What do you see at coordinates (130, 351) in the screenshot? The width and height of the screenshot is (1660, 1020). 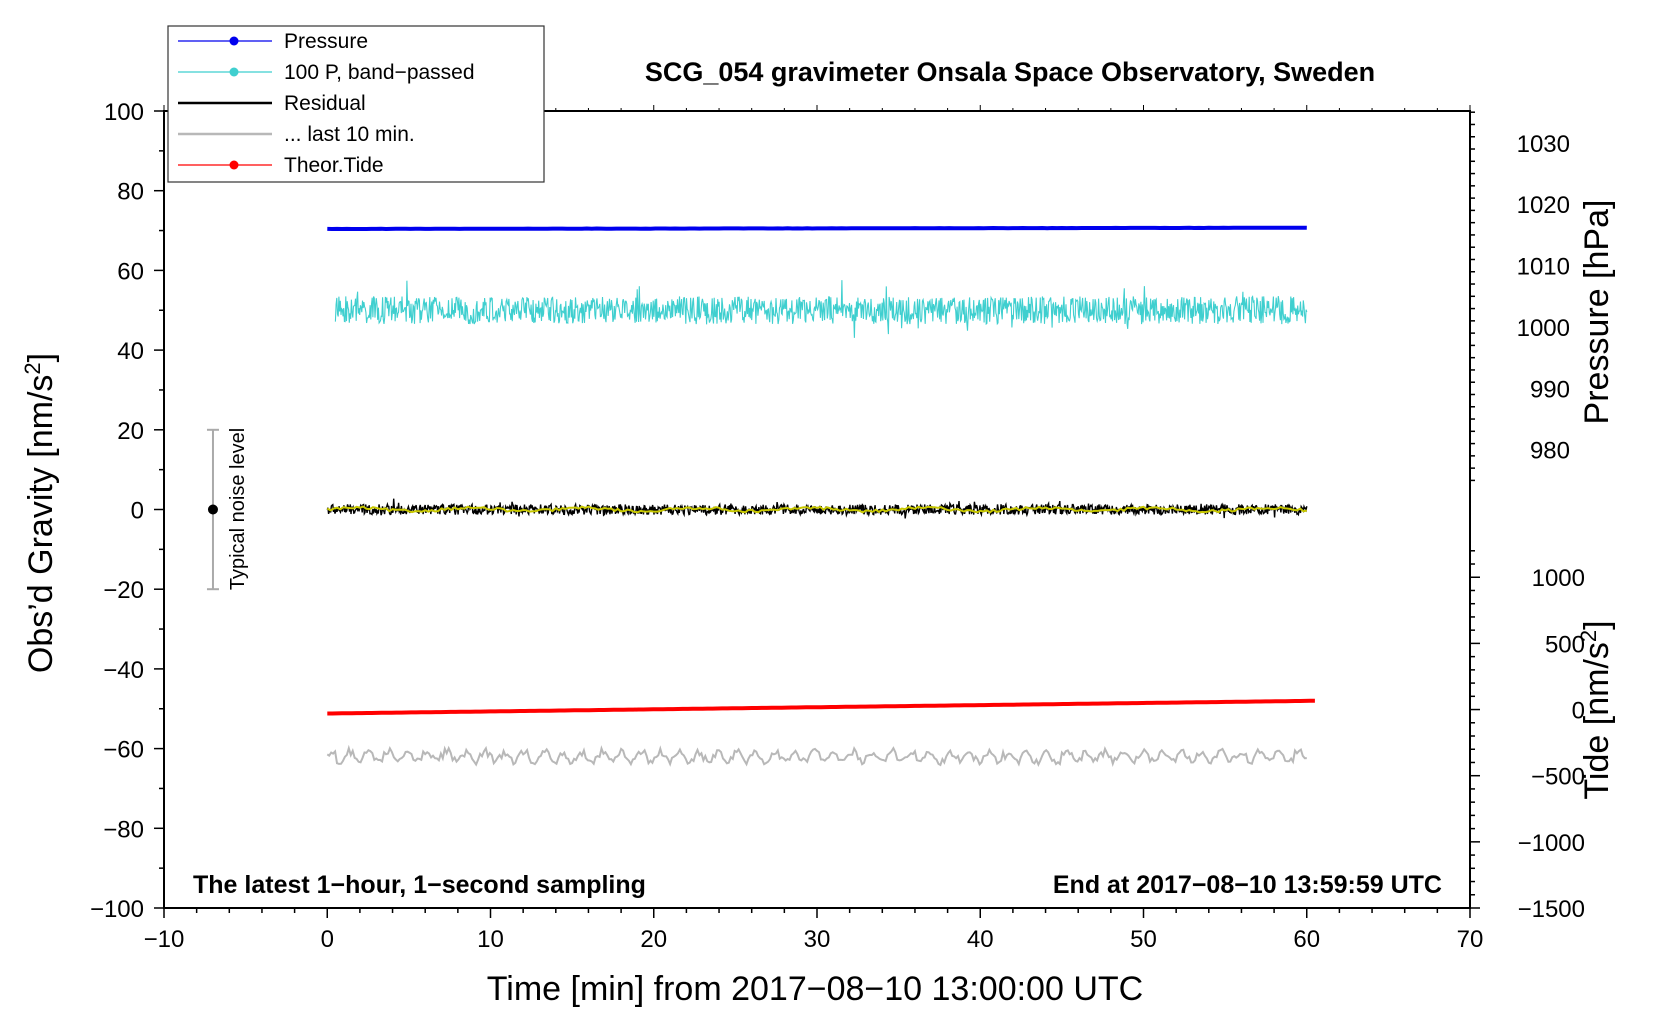 I see `y-tick-label: 40` at bounding box center [130, 351].